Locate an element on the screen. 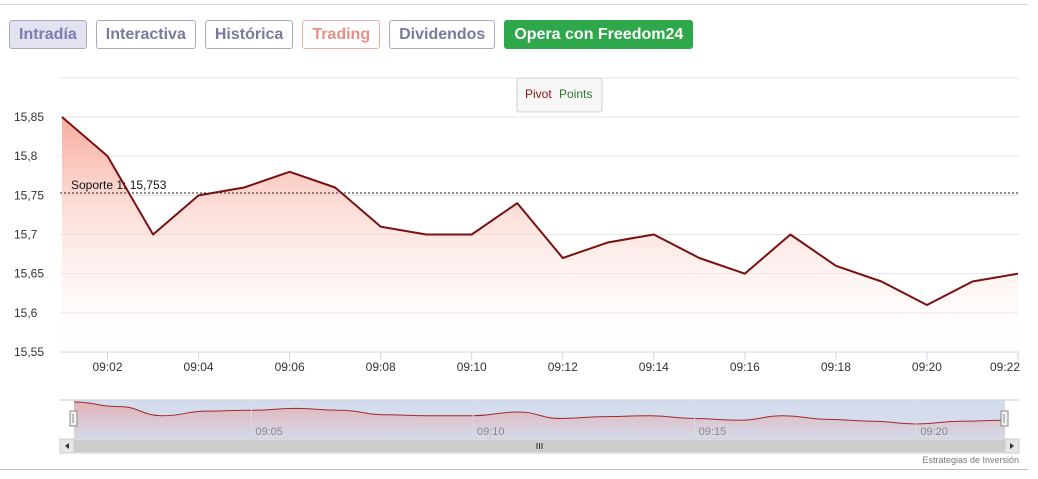 Image resolution: width=1038 pixels, height=479 pixels. top-divider is located at coordinates (514, 4).